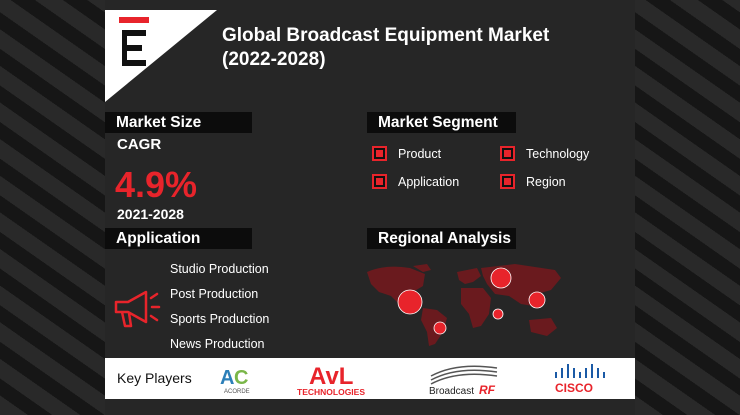 The image size is (740, 415). I want to click on title-line-2: (2022-2028), so click(274, 59).